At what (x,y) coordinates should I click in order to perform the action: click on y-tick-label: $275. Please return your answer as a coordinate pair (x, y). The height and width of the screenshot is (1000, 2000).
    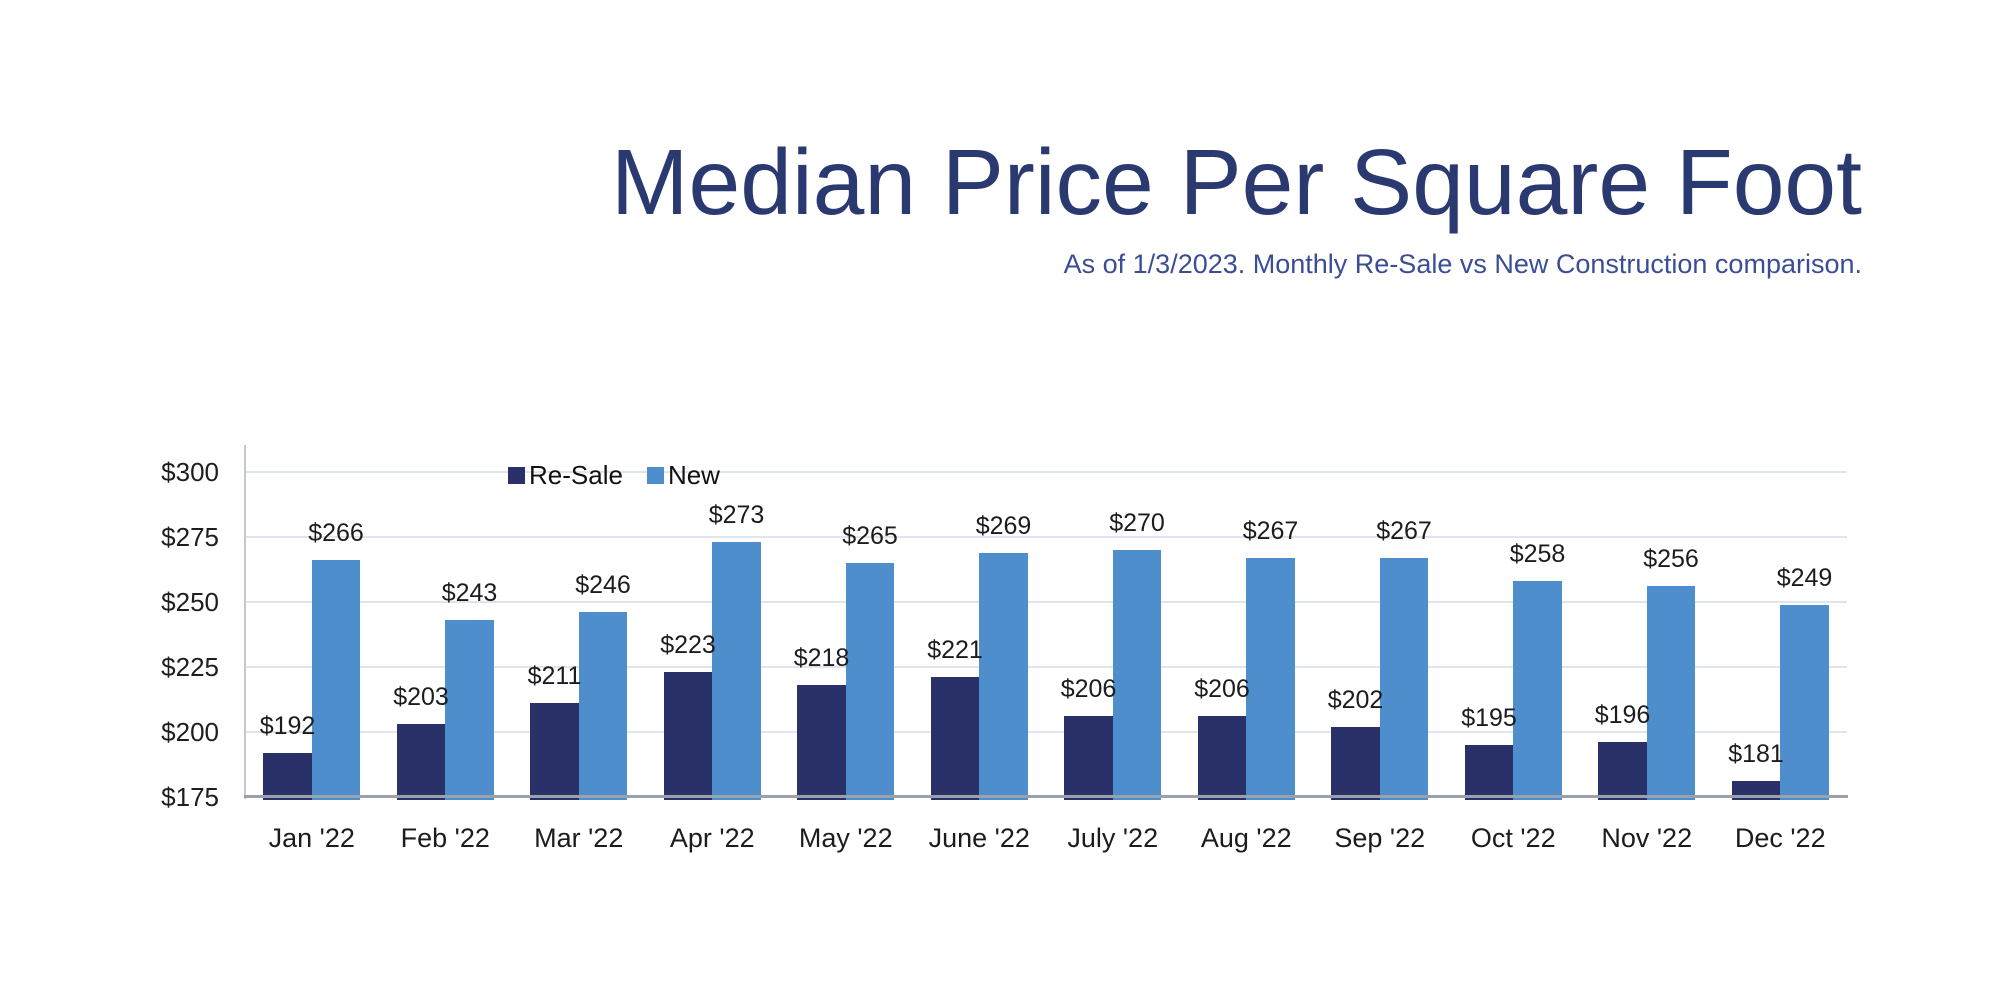
    Looking at the image, I should click on (190, 537).